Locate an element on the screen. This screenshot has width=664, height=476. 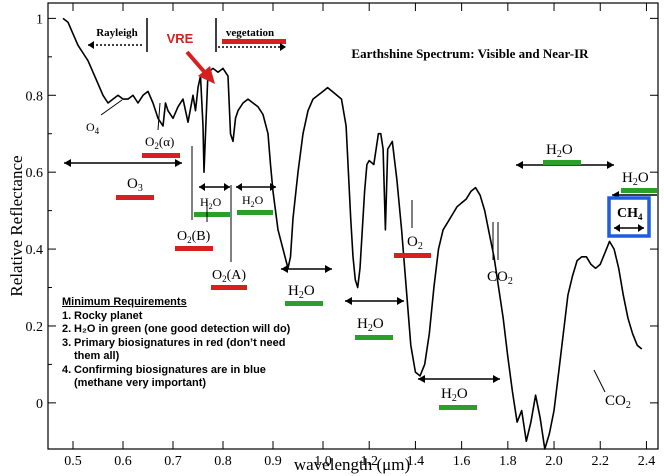
y-tick-label: 1 is located at coordinates (39, 19).